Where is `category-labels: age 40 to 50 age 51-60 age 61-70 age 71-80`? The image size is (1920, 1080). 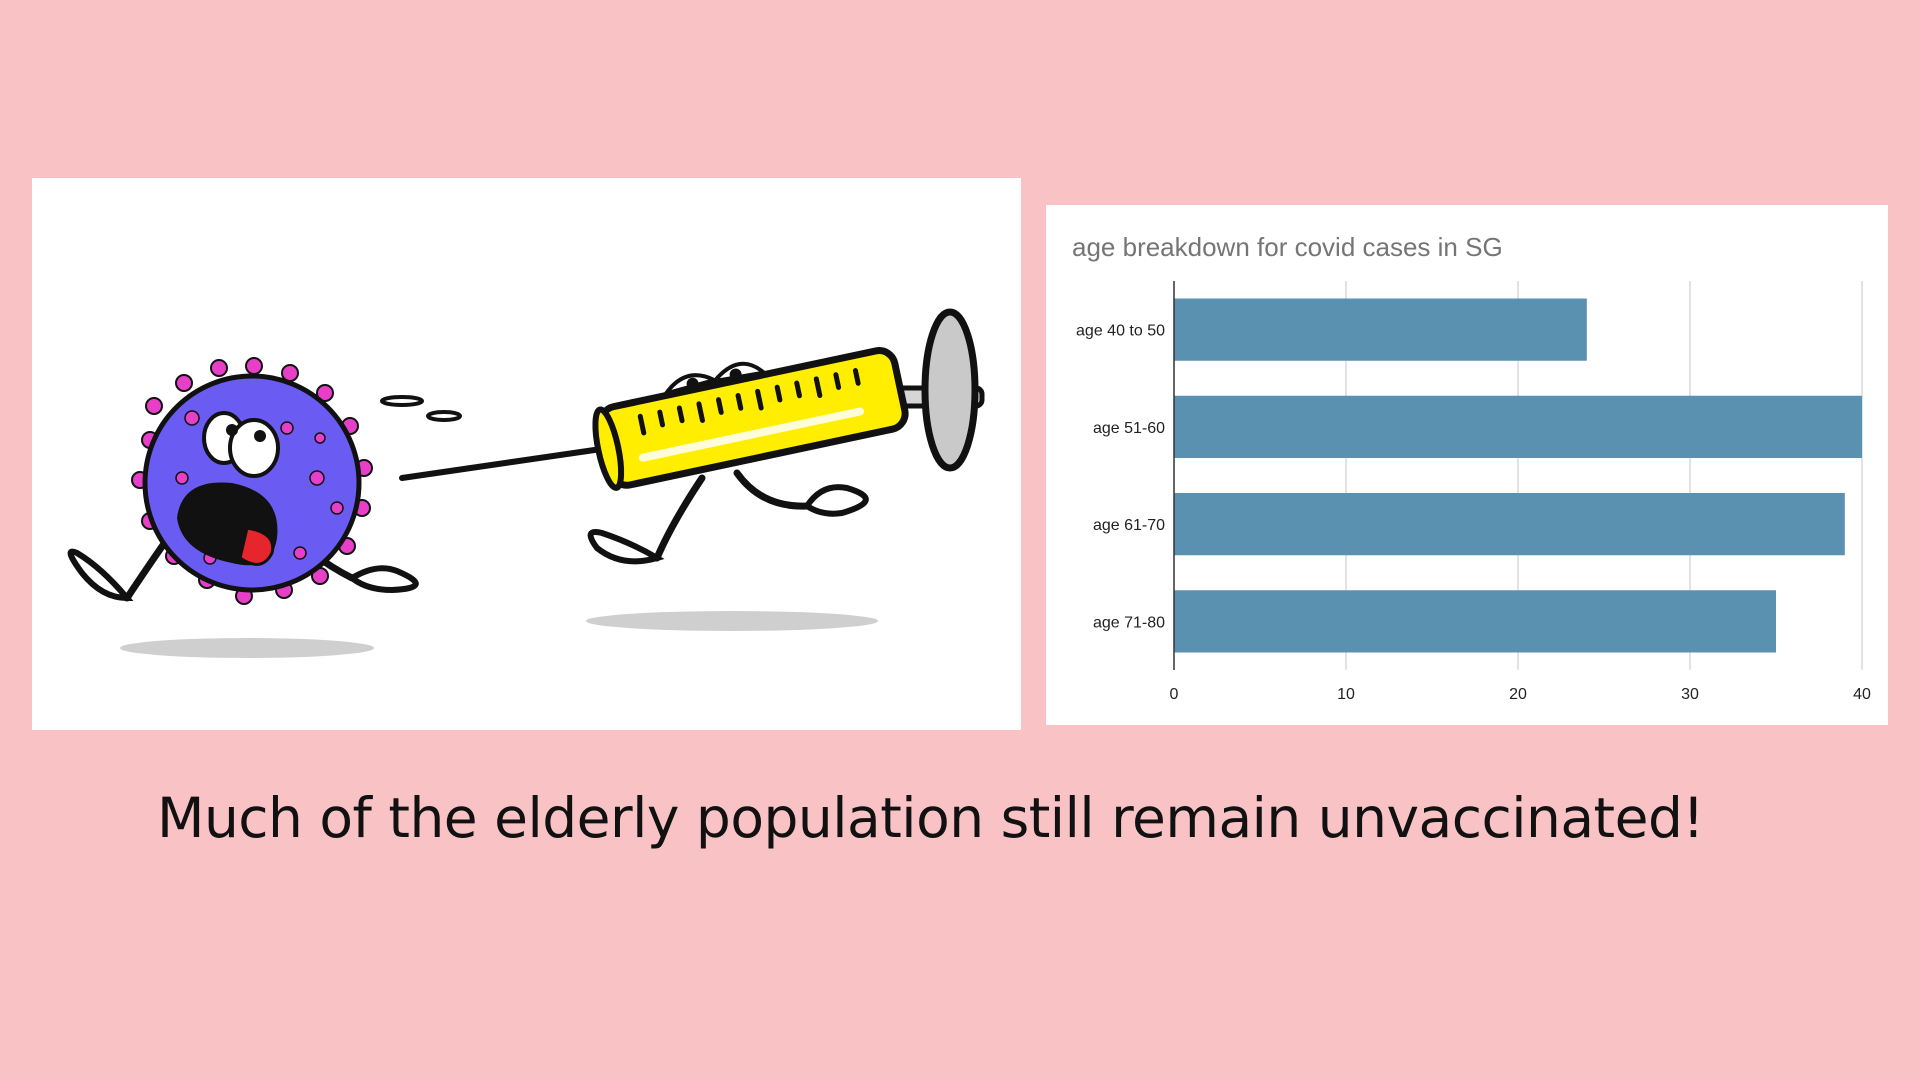
category-labels: age 40 to 50 age 51-60 age 61-70 age 71-80 is located at coordinates (1120, 477).